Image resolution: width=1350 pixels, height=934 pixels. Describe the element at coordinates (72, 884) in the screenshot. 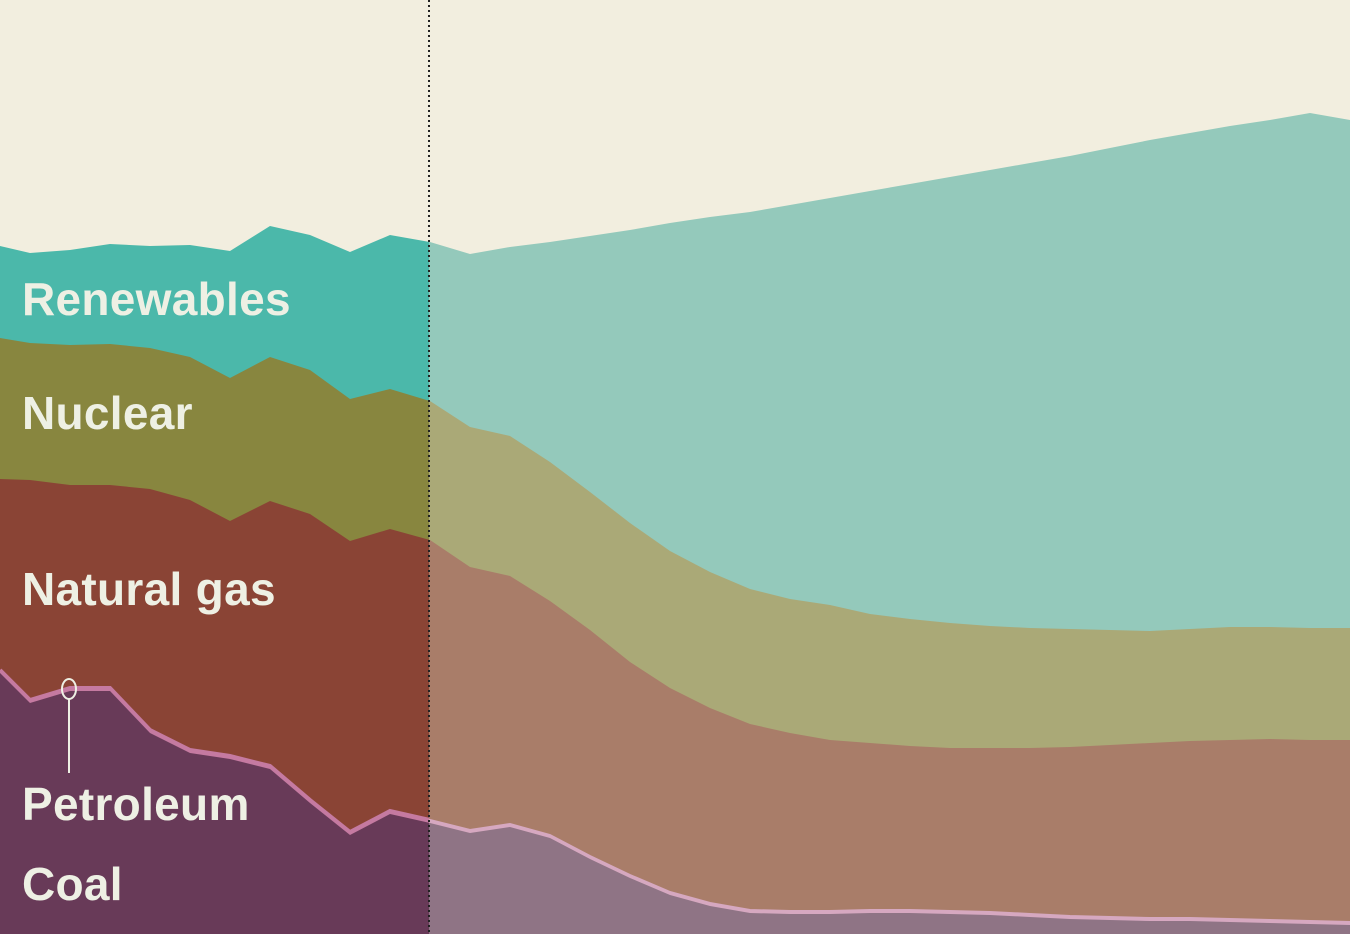

I see `label-coal: Coal` at that location.